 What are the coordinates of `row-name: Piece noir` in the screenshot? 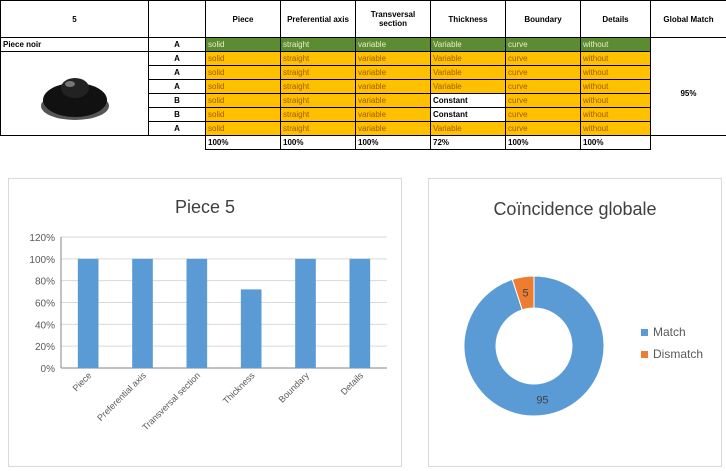 It's located at (75, 45).